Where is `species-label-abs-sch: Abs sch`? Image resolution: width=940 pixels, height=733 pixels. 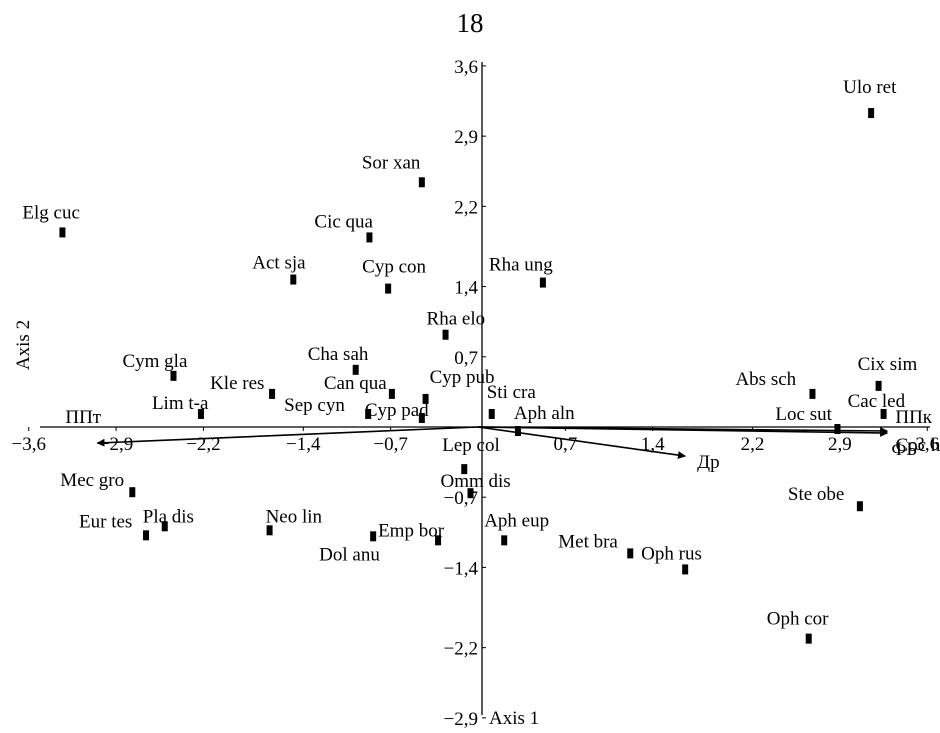
species-label-abs-sch: Abs sch is located at coordinates (765, 379).